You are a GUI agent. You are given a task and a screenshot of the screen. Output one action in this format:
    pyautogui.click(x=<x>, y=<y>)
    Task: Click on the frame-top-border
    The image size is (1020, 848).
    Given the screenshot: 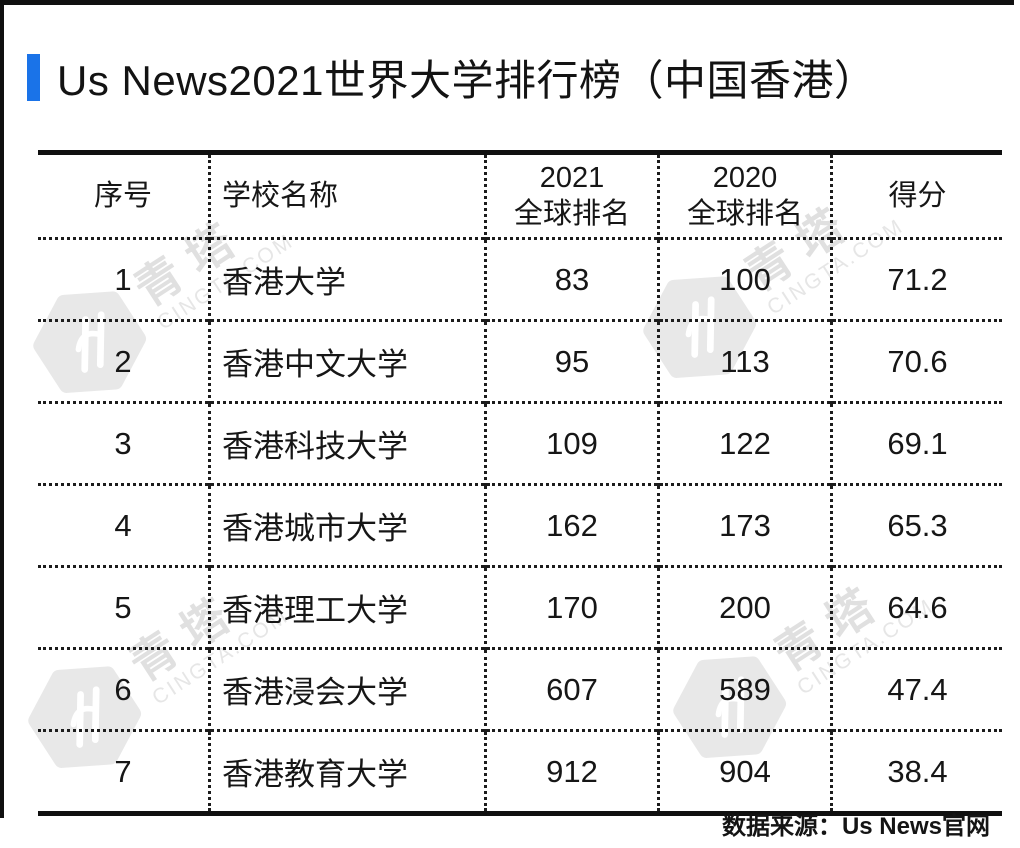 What is the action you would take?
    pyautogui.click(x=507, y=2)
    